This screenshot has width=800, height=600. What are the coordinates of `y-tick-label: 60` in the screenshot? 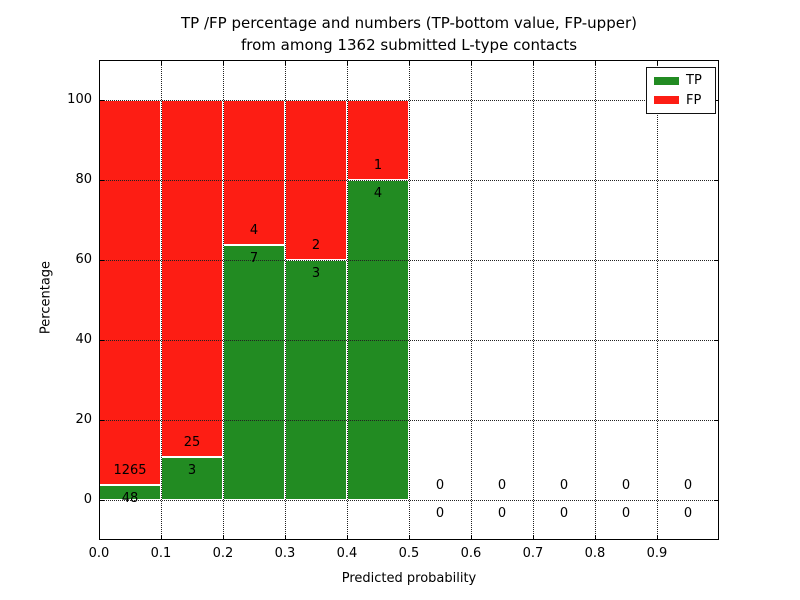 It's located at (83, 259).